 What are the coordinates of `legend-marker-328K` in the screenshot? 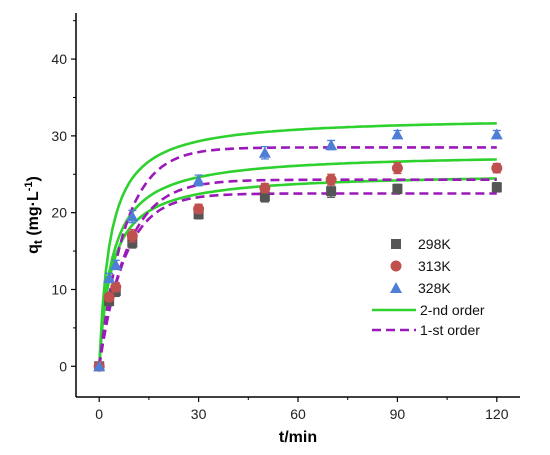 It's located at (396, 287).